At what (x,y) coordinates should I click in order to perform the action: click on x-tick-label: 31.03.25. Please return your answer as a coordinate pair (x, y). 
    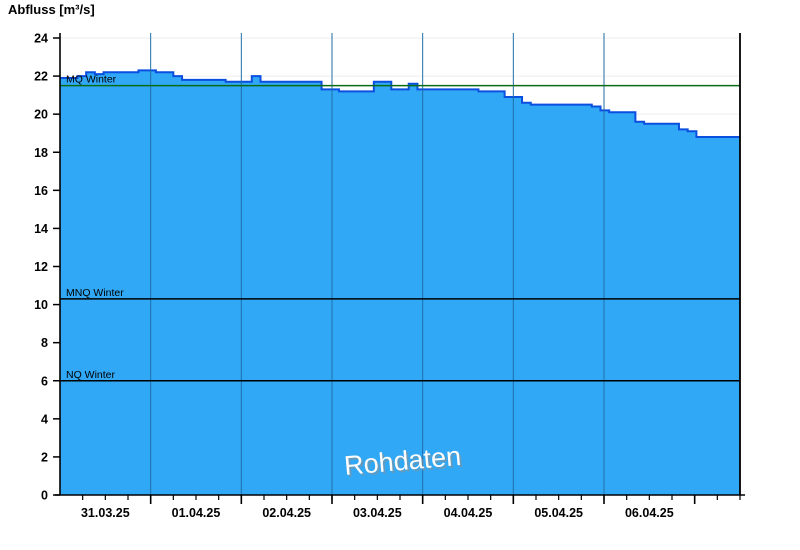
    Looking at the image, I should click on (105, 513).